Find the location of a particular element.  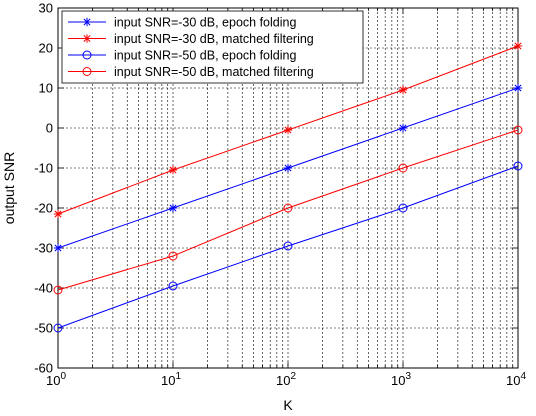

y-tick-label: 20 is located at coordinates (46, 48).